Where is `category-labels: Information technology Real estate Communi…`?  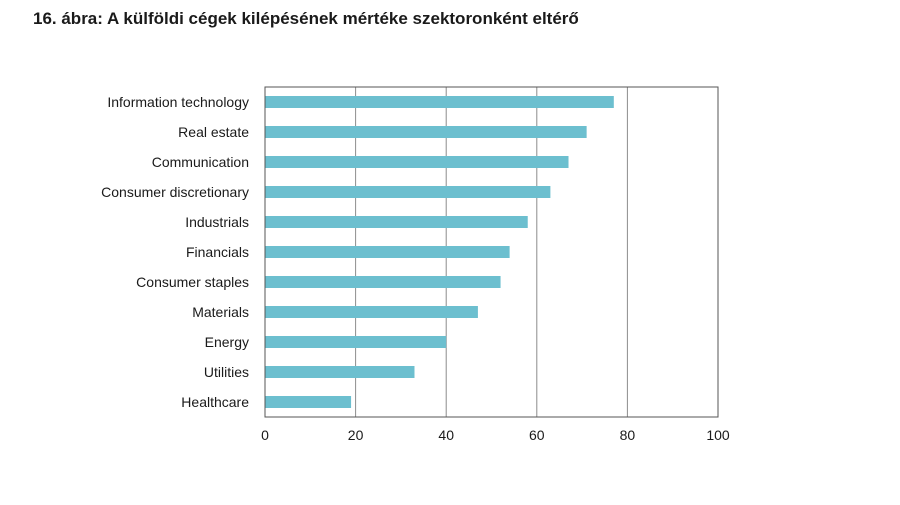
category-labels: Information technology Real estate Communi… is located at coordinates (175, 252).